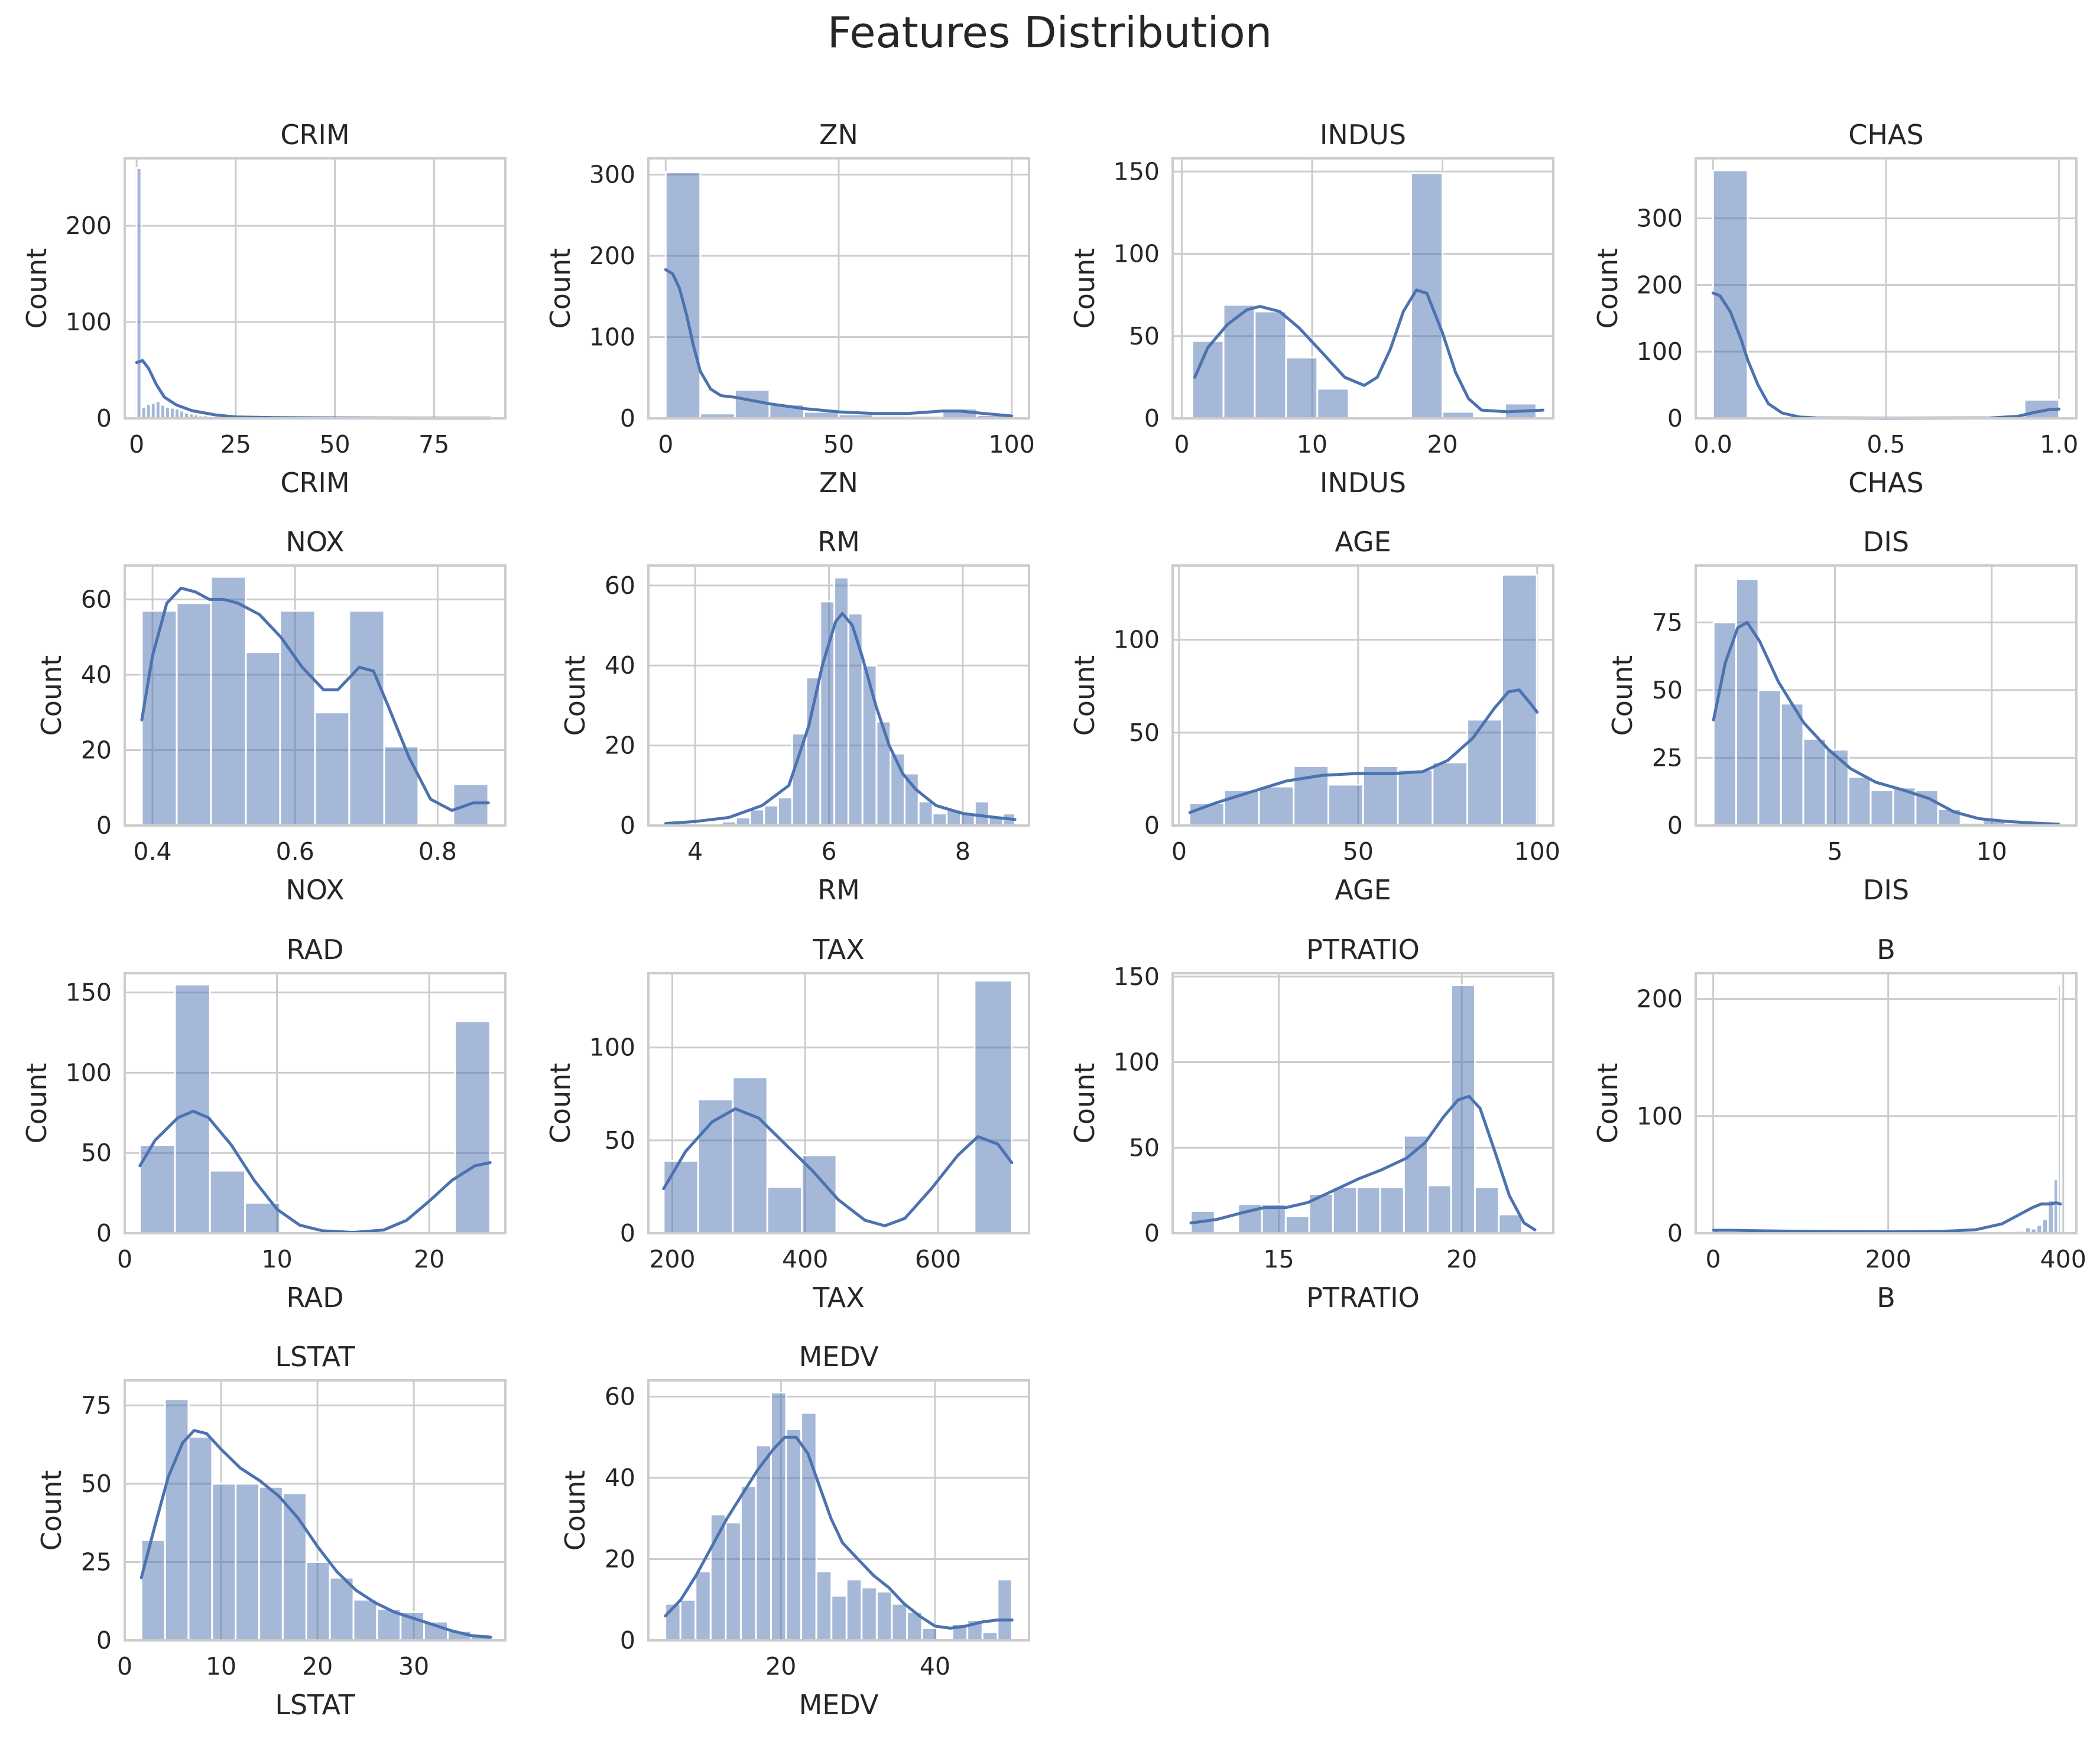 The image size is (2100, 1742). What do you see at coordinates (1012, 444) in the screenshot?
I see `x-tick-label: 100` at bounding box center [1012, 444].